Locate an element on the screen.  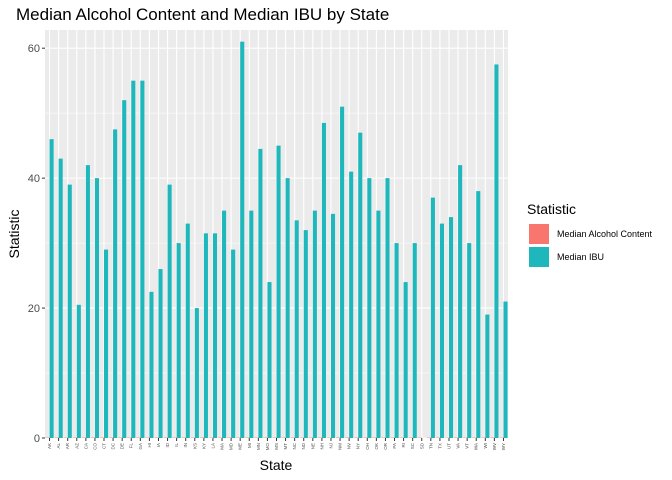
bar-median-ibu-ne is located at coordinates (314, 324).